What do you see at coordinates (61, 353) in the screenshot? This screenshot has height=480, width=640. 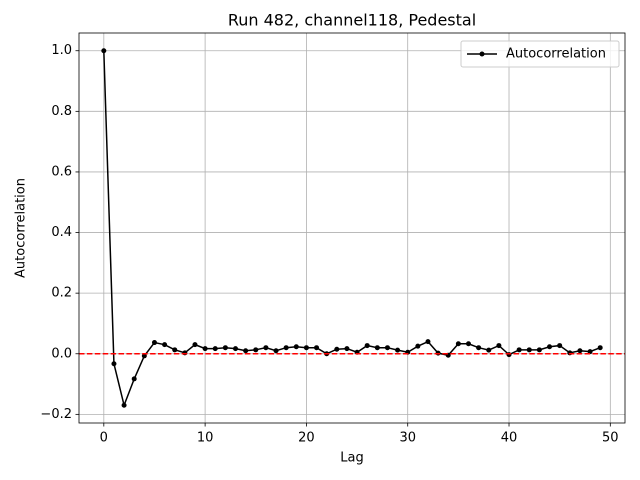 I see `y-tick-label: 0.0` at bounding box center [61, 353].